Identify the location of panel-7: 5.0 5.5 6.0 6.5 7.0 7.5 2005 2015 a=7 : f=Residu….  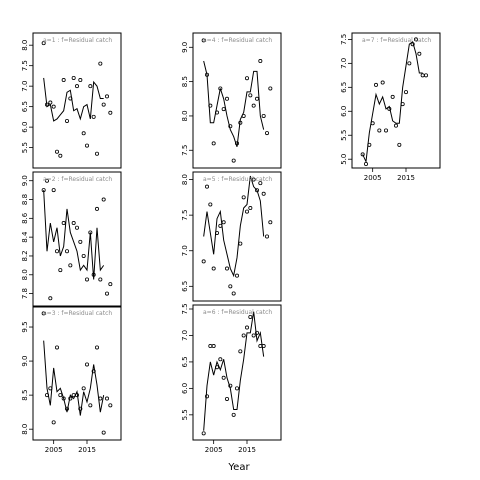
(390, 107).